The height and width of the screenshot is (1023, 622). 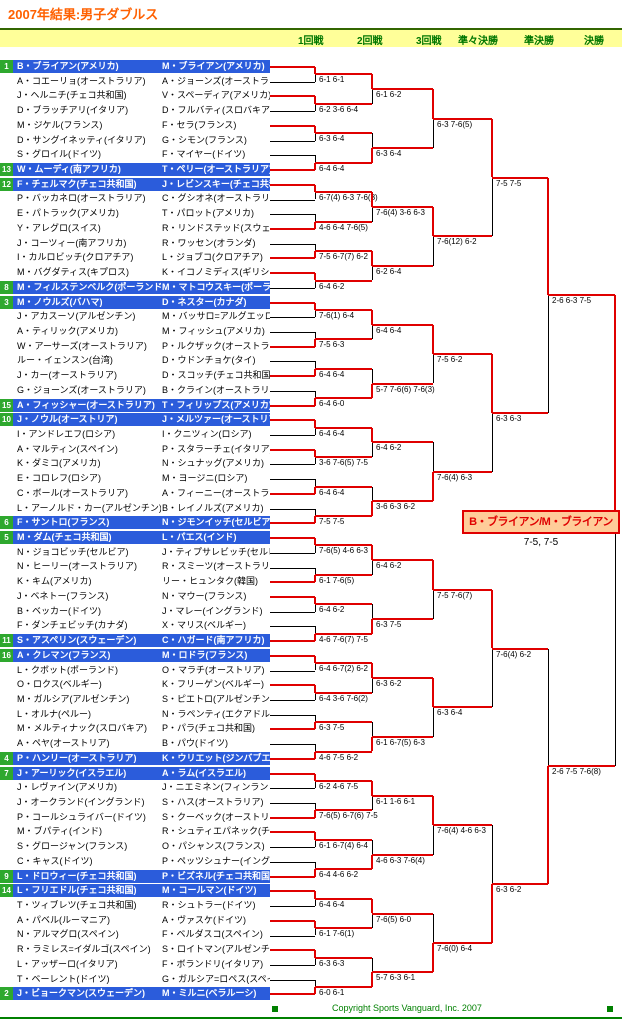 I want to click on team-row: M・バグダティス(キプロス) K・イコノミディス(ギリシア), so click(x=135, y=272).